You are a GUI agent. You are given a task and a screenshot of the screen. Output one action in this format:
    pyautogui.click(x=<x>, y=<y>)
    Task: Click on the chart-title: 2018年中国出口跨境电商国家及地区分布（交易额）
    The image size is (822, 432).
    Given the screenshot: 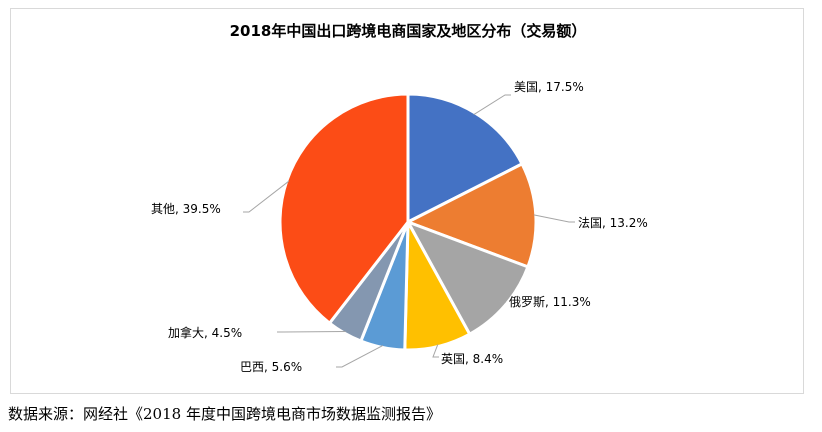 What is the action you would take?
    pyautogui.click(x=408, y=31)
    